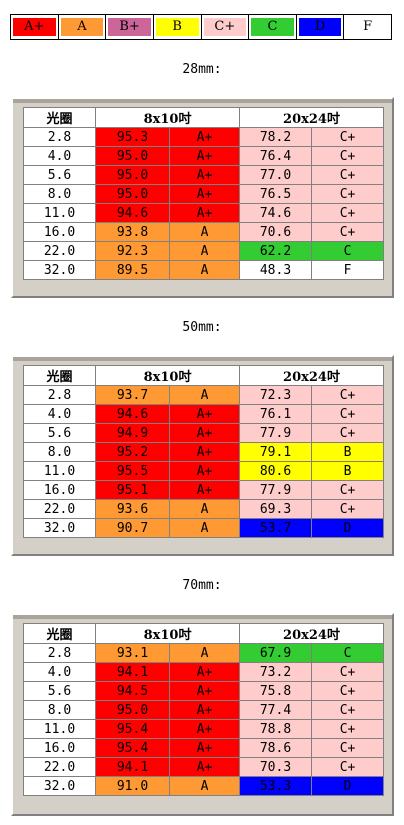 The height and width of the screenshot is (825, 404). Describe the element at coordinates (132, 672) in the screenshot. I see `score-8x10-cell: 94.1` at that location.